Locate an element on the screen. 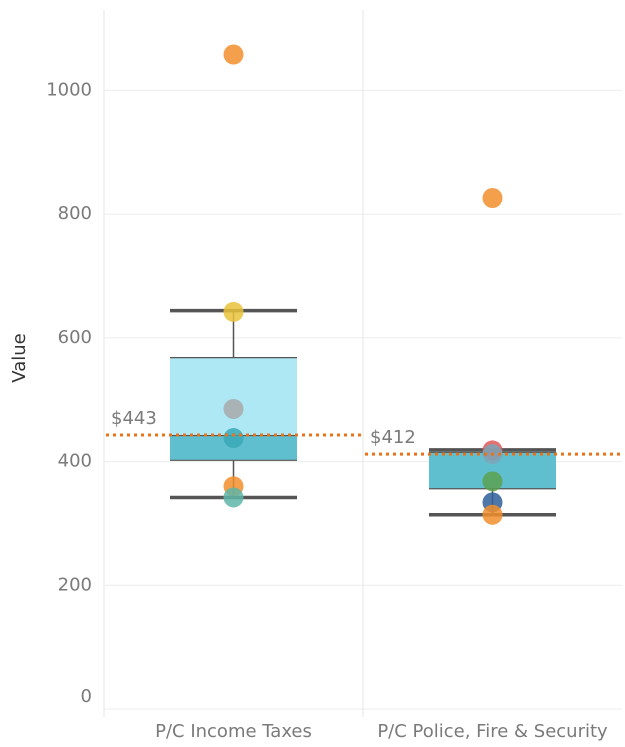  y-tick-label: 600 is located at coordinates (75, 337).